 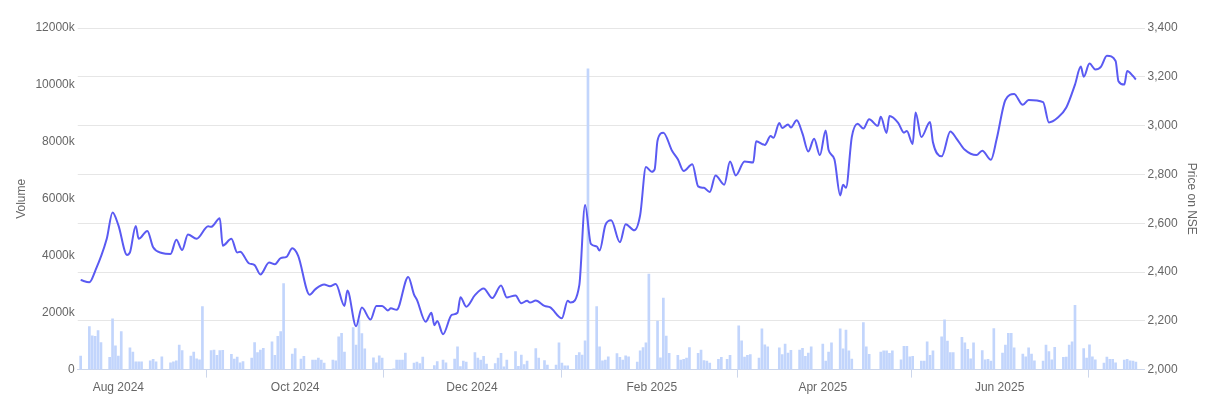 I want to click on y-axis-title: Volume, so click(x=20, y=198).